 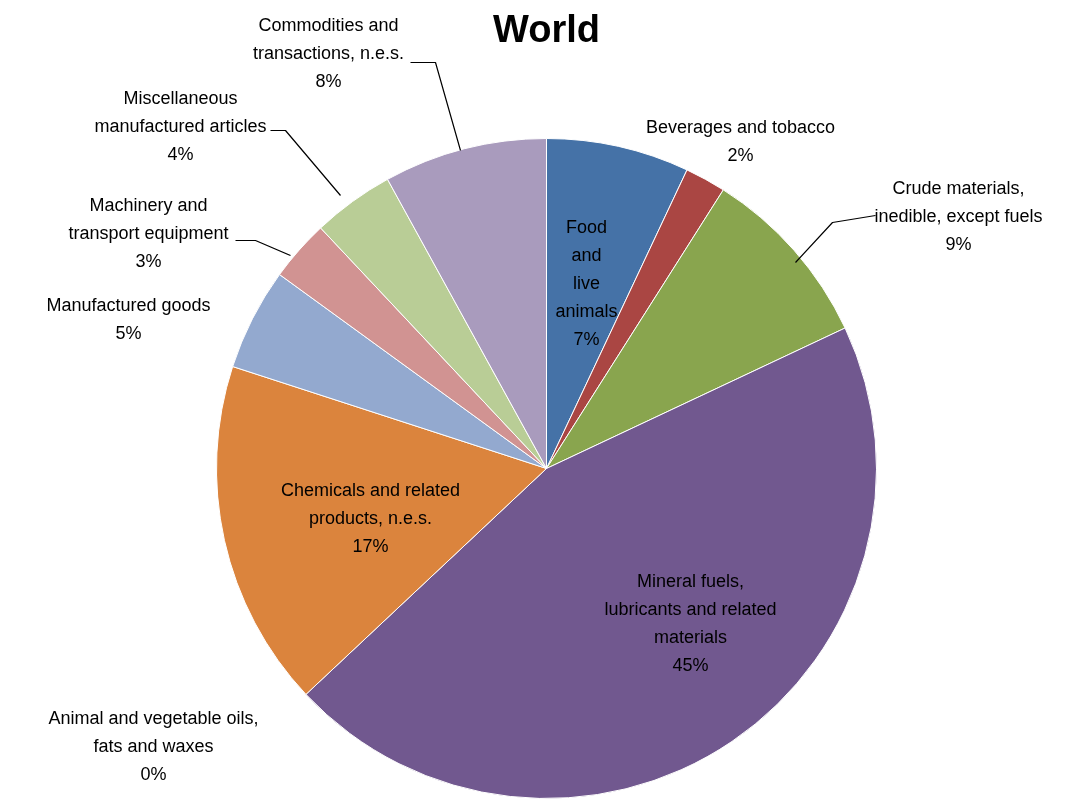 I want to click on slice-label: Beverages and tobacco, so click(x=740, y=126).